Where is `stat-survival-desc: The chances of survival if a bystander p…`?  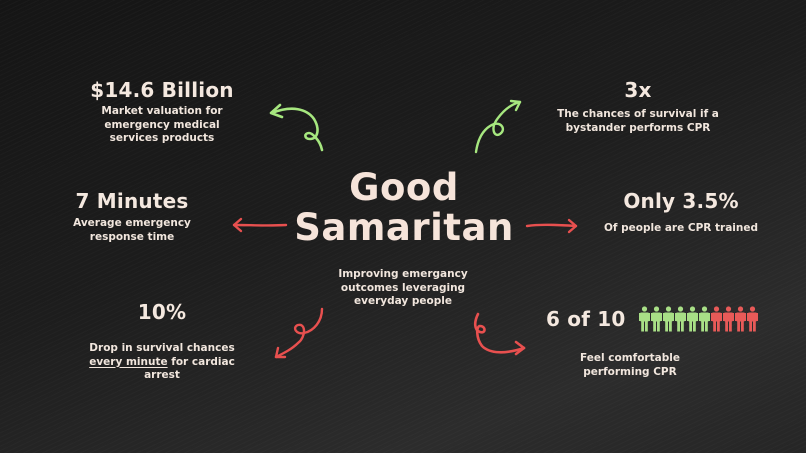
stat-survival-desc: The chances of survival if a bystander p… is located at coordinates (638, 121).